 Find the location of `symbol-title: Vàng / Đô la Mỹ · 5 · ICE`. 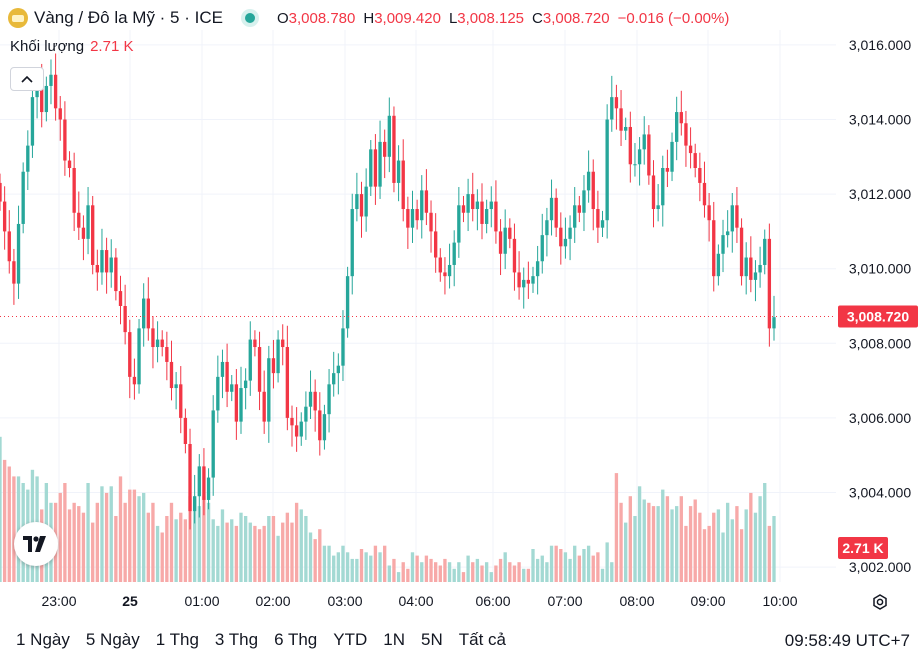

symbol-title: Vàng / Đô la Mỹ · 5 · ICE is located at coordinates (128, 17).